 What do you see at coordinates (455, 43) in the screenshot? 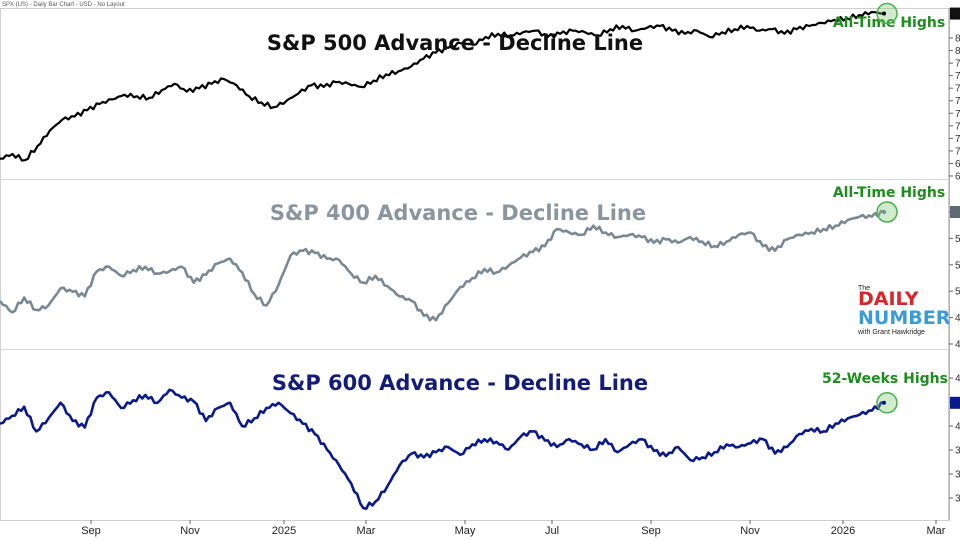
I see `sp500-title: S&P 500 Advance - Decline Line` at bounding box center [455, 43].